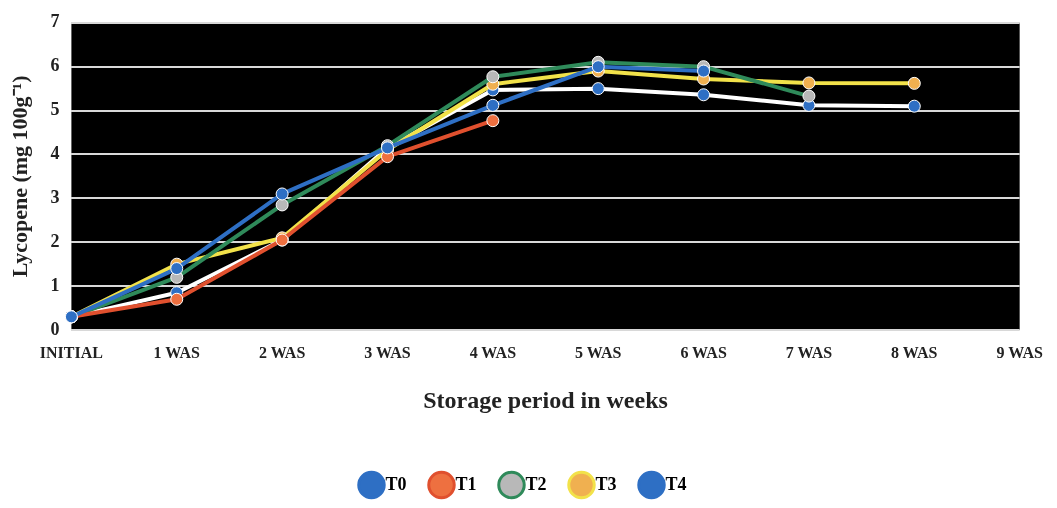  Describe the element at coordinates (536, 483) in the screenshot. I see `legend-label: T2` at that location.